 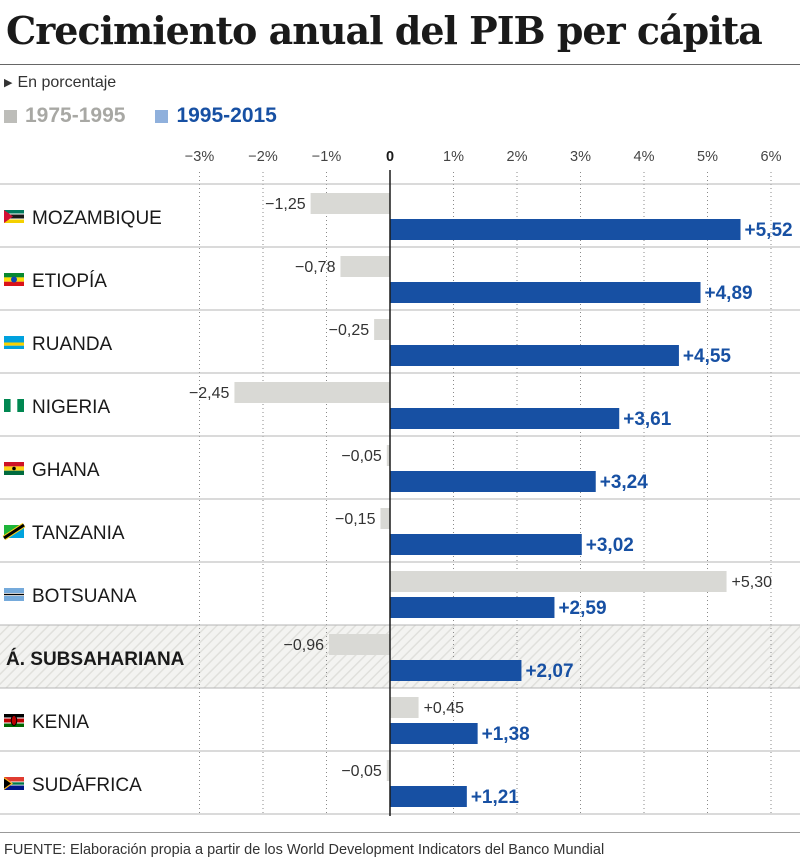 What do you see at coordinates (60, 722) in the screenshot?
I see `category-label: KENIA` at bounding box center [60, 722].